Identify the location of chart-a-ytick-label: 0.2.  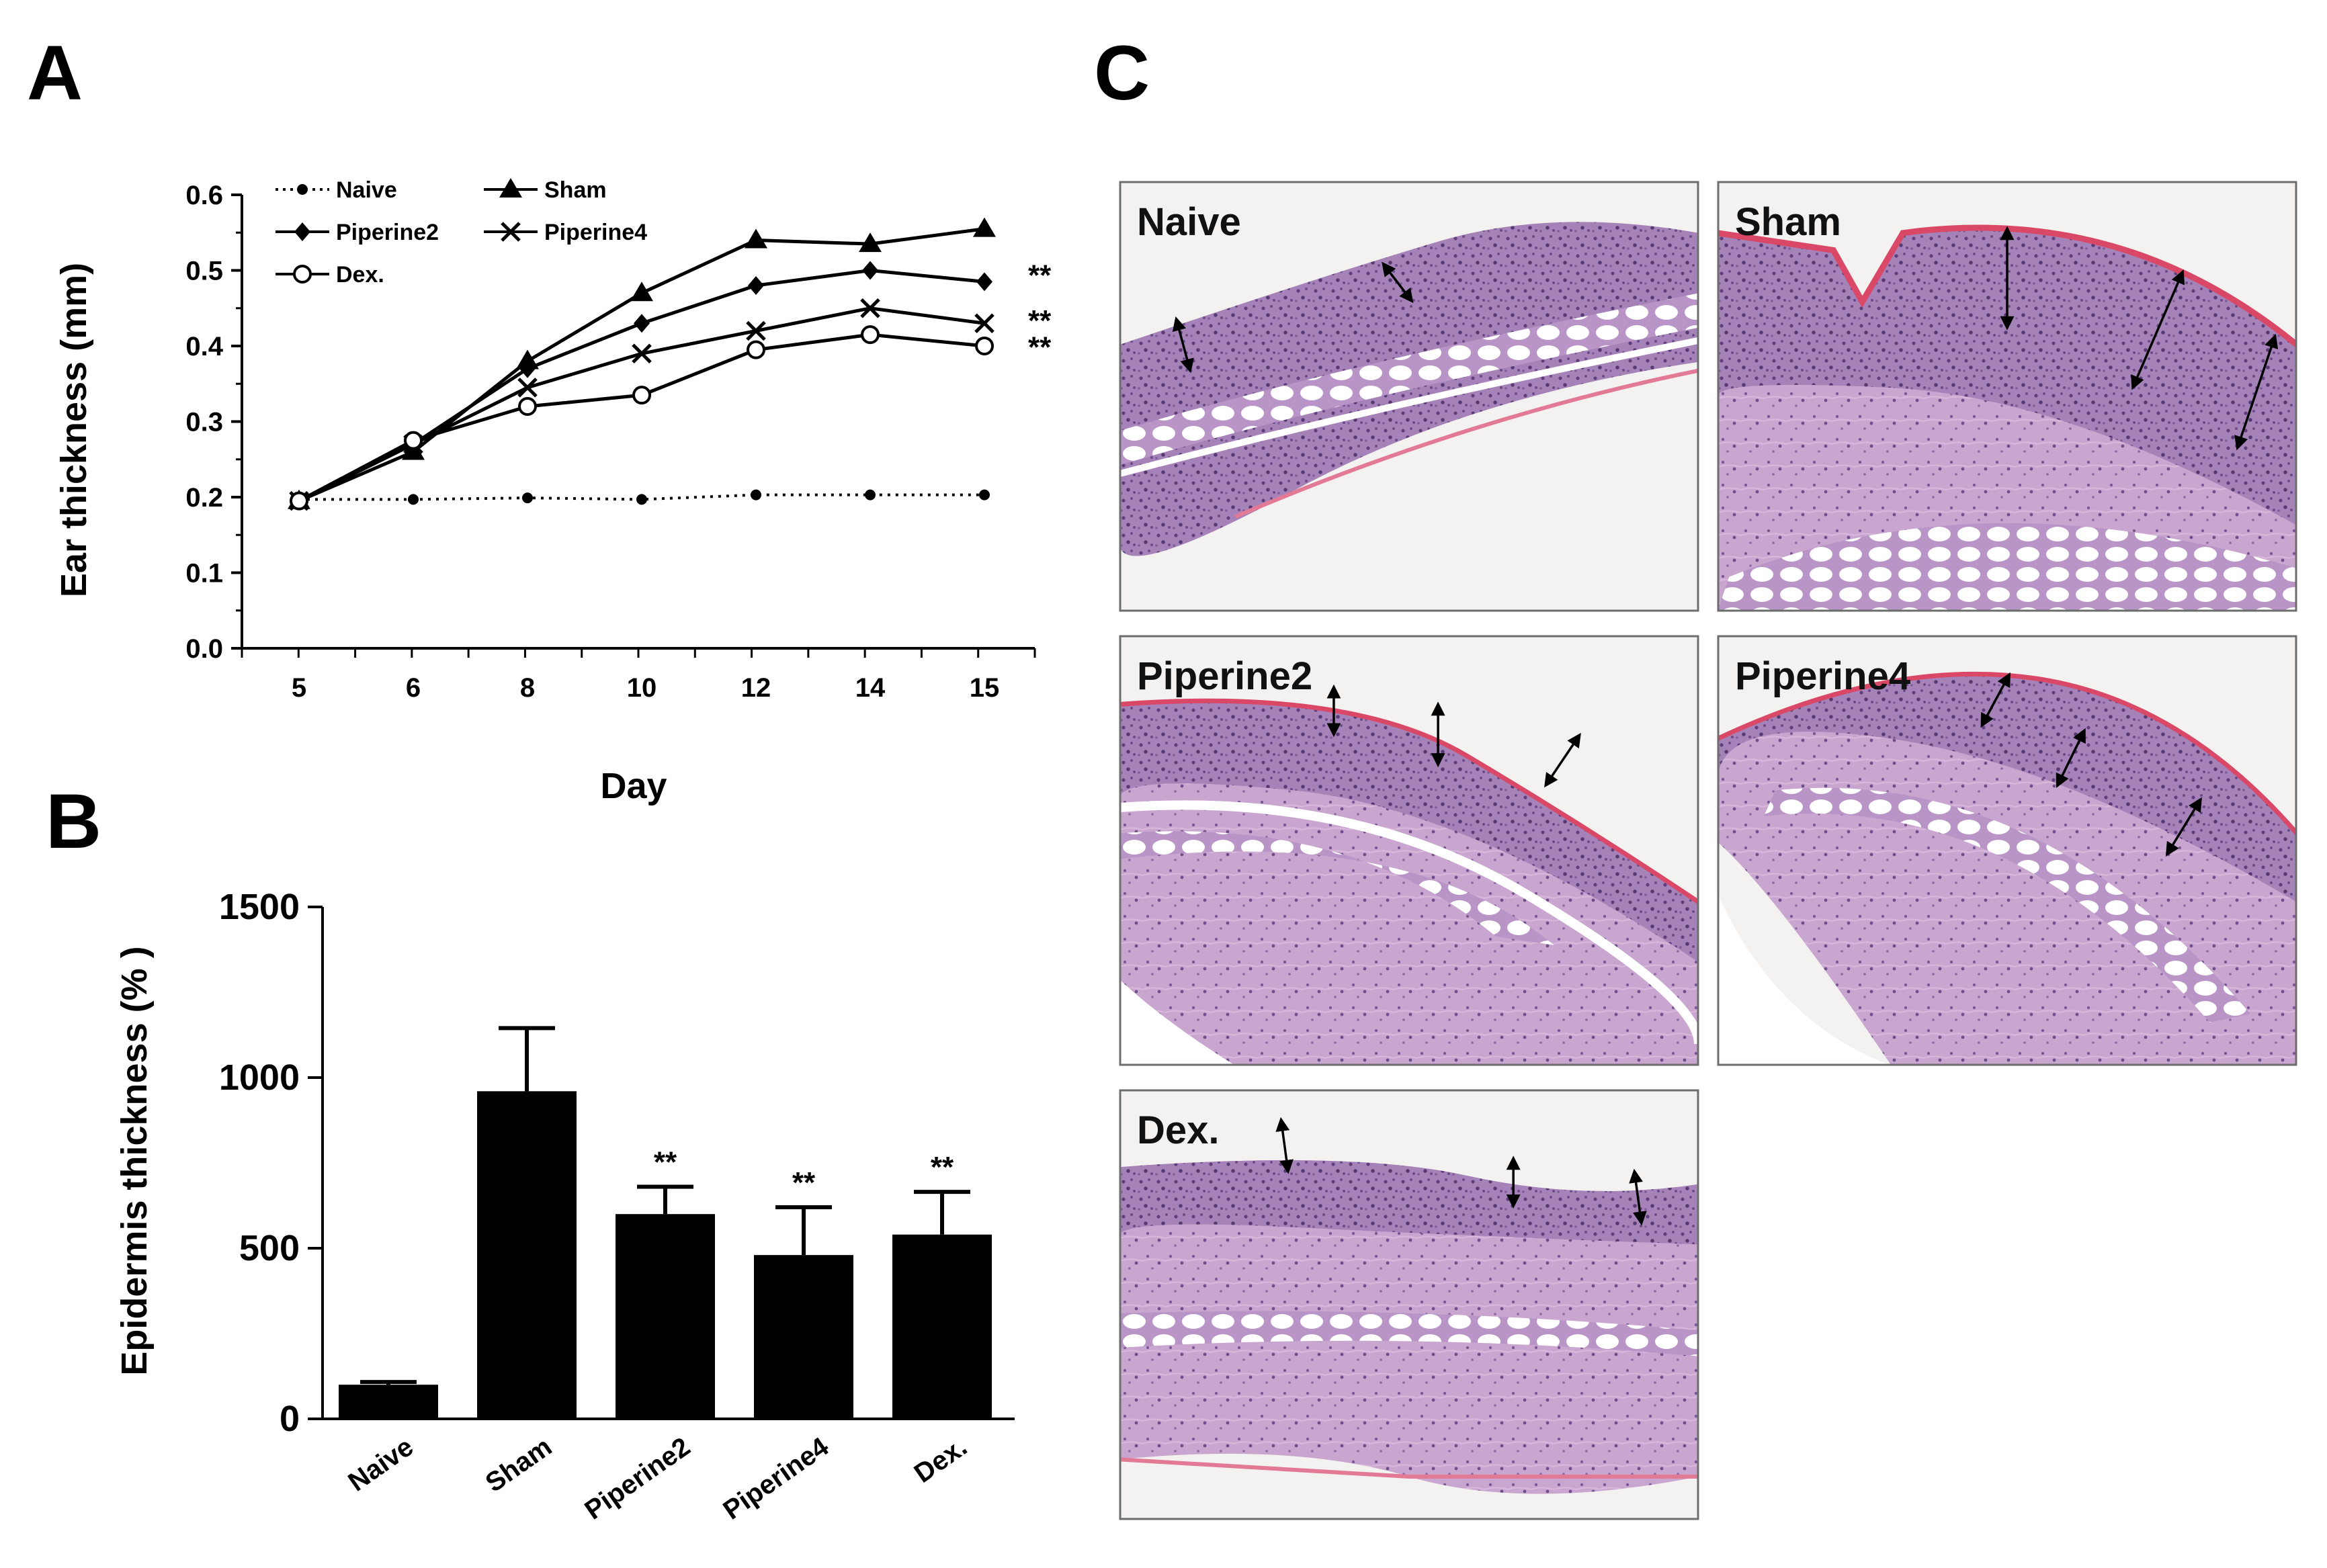
(204, 498).